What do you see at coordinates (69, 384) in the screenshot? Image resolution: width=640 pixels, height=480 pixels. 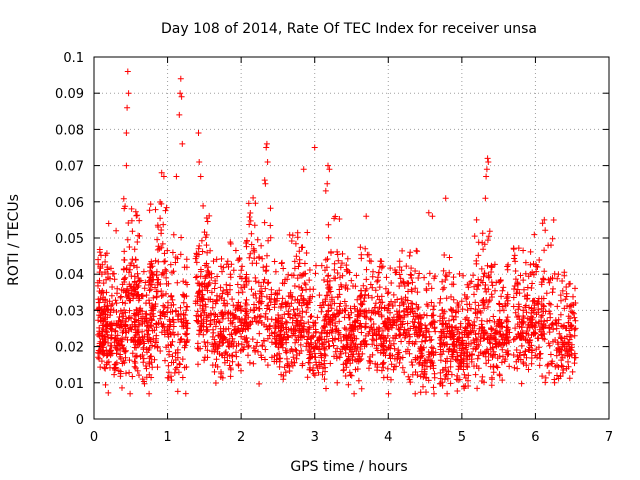 I see `y-tick-label: 0.01` at bounding box center [69, 384].